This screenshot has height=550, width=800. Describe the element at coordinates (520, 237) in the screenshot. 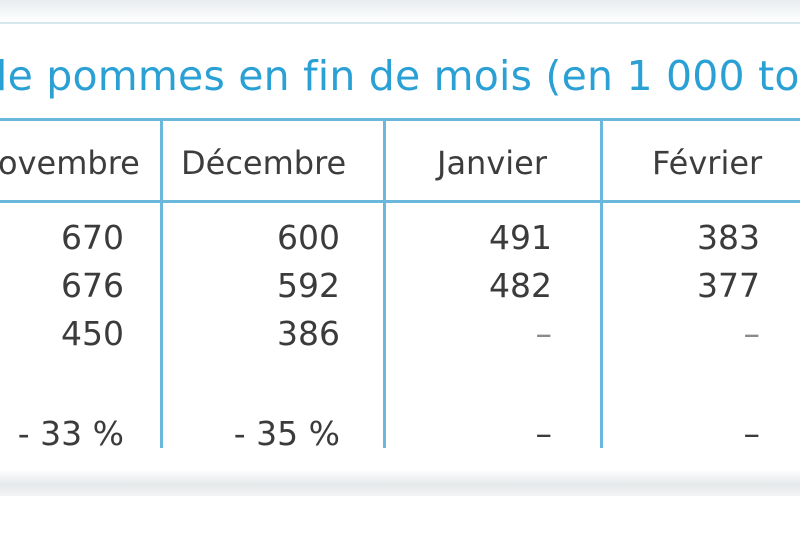

I see `table-cell: 491` at that location.